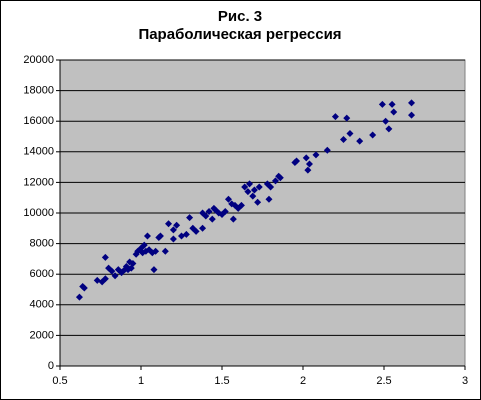 This screenshot has height=400, width=481. I want to click on y-tick-label: 8000, so click(42, 244).